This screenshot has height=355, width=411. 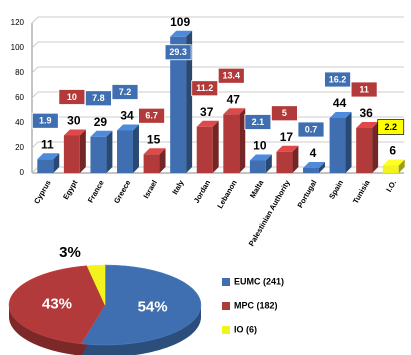 I want to click on percent-label: 7.2, so click(x=125, y=92).